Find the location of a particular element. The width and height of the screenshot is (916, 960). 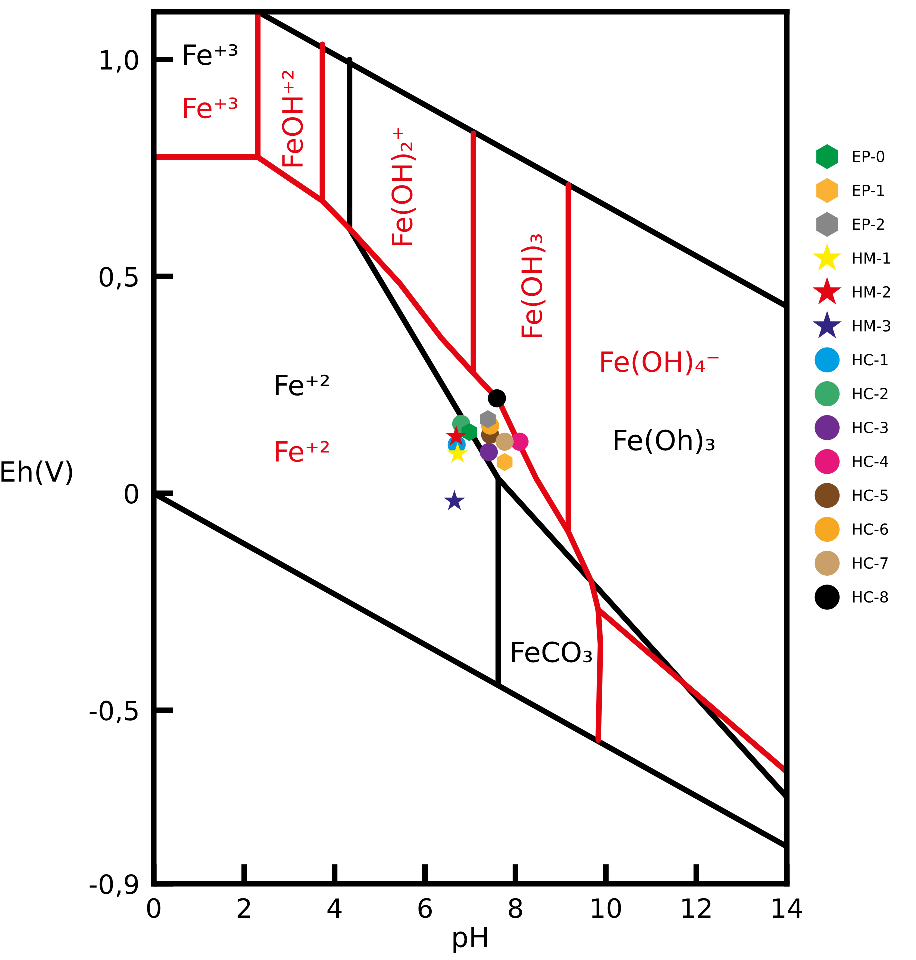

x-axis-title: pH is located at coordinates (471, 940).